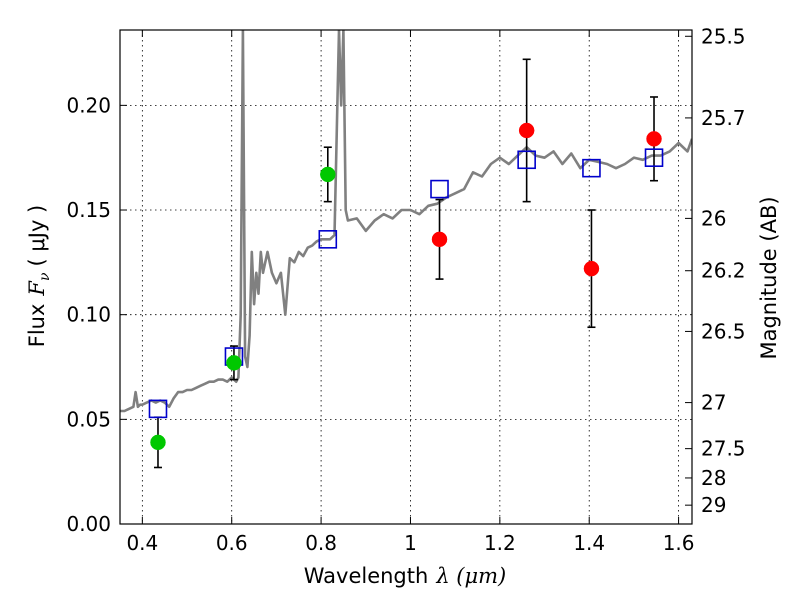 The width and height of the screenshot is (800, 600). What do you see at coordinates (37, 288) in the screenshot?
I see `y-axis-label-symbol: F` at bounding box center [37, 288].